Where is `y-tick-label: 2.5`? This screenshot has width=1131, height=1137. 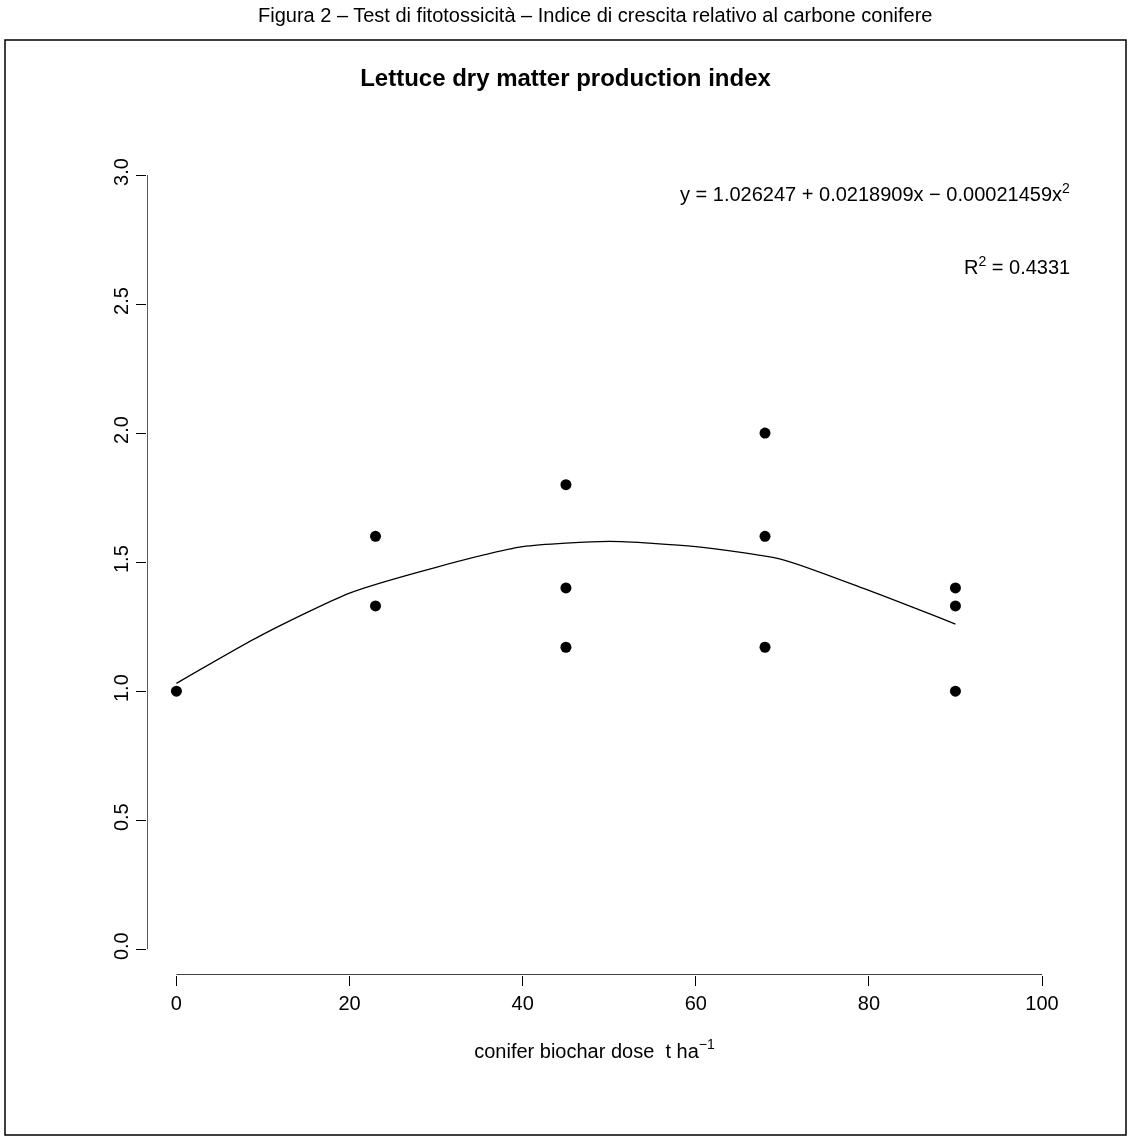 y-tick-label: 2.5 is located at coordinates (121, 301).